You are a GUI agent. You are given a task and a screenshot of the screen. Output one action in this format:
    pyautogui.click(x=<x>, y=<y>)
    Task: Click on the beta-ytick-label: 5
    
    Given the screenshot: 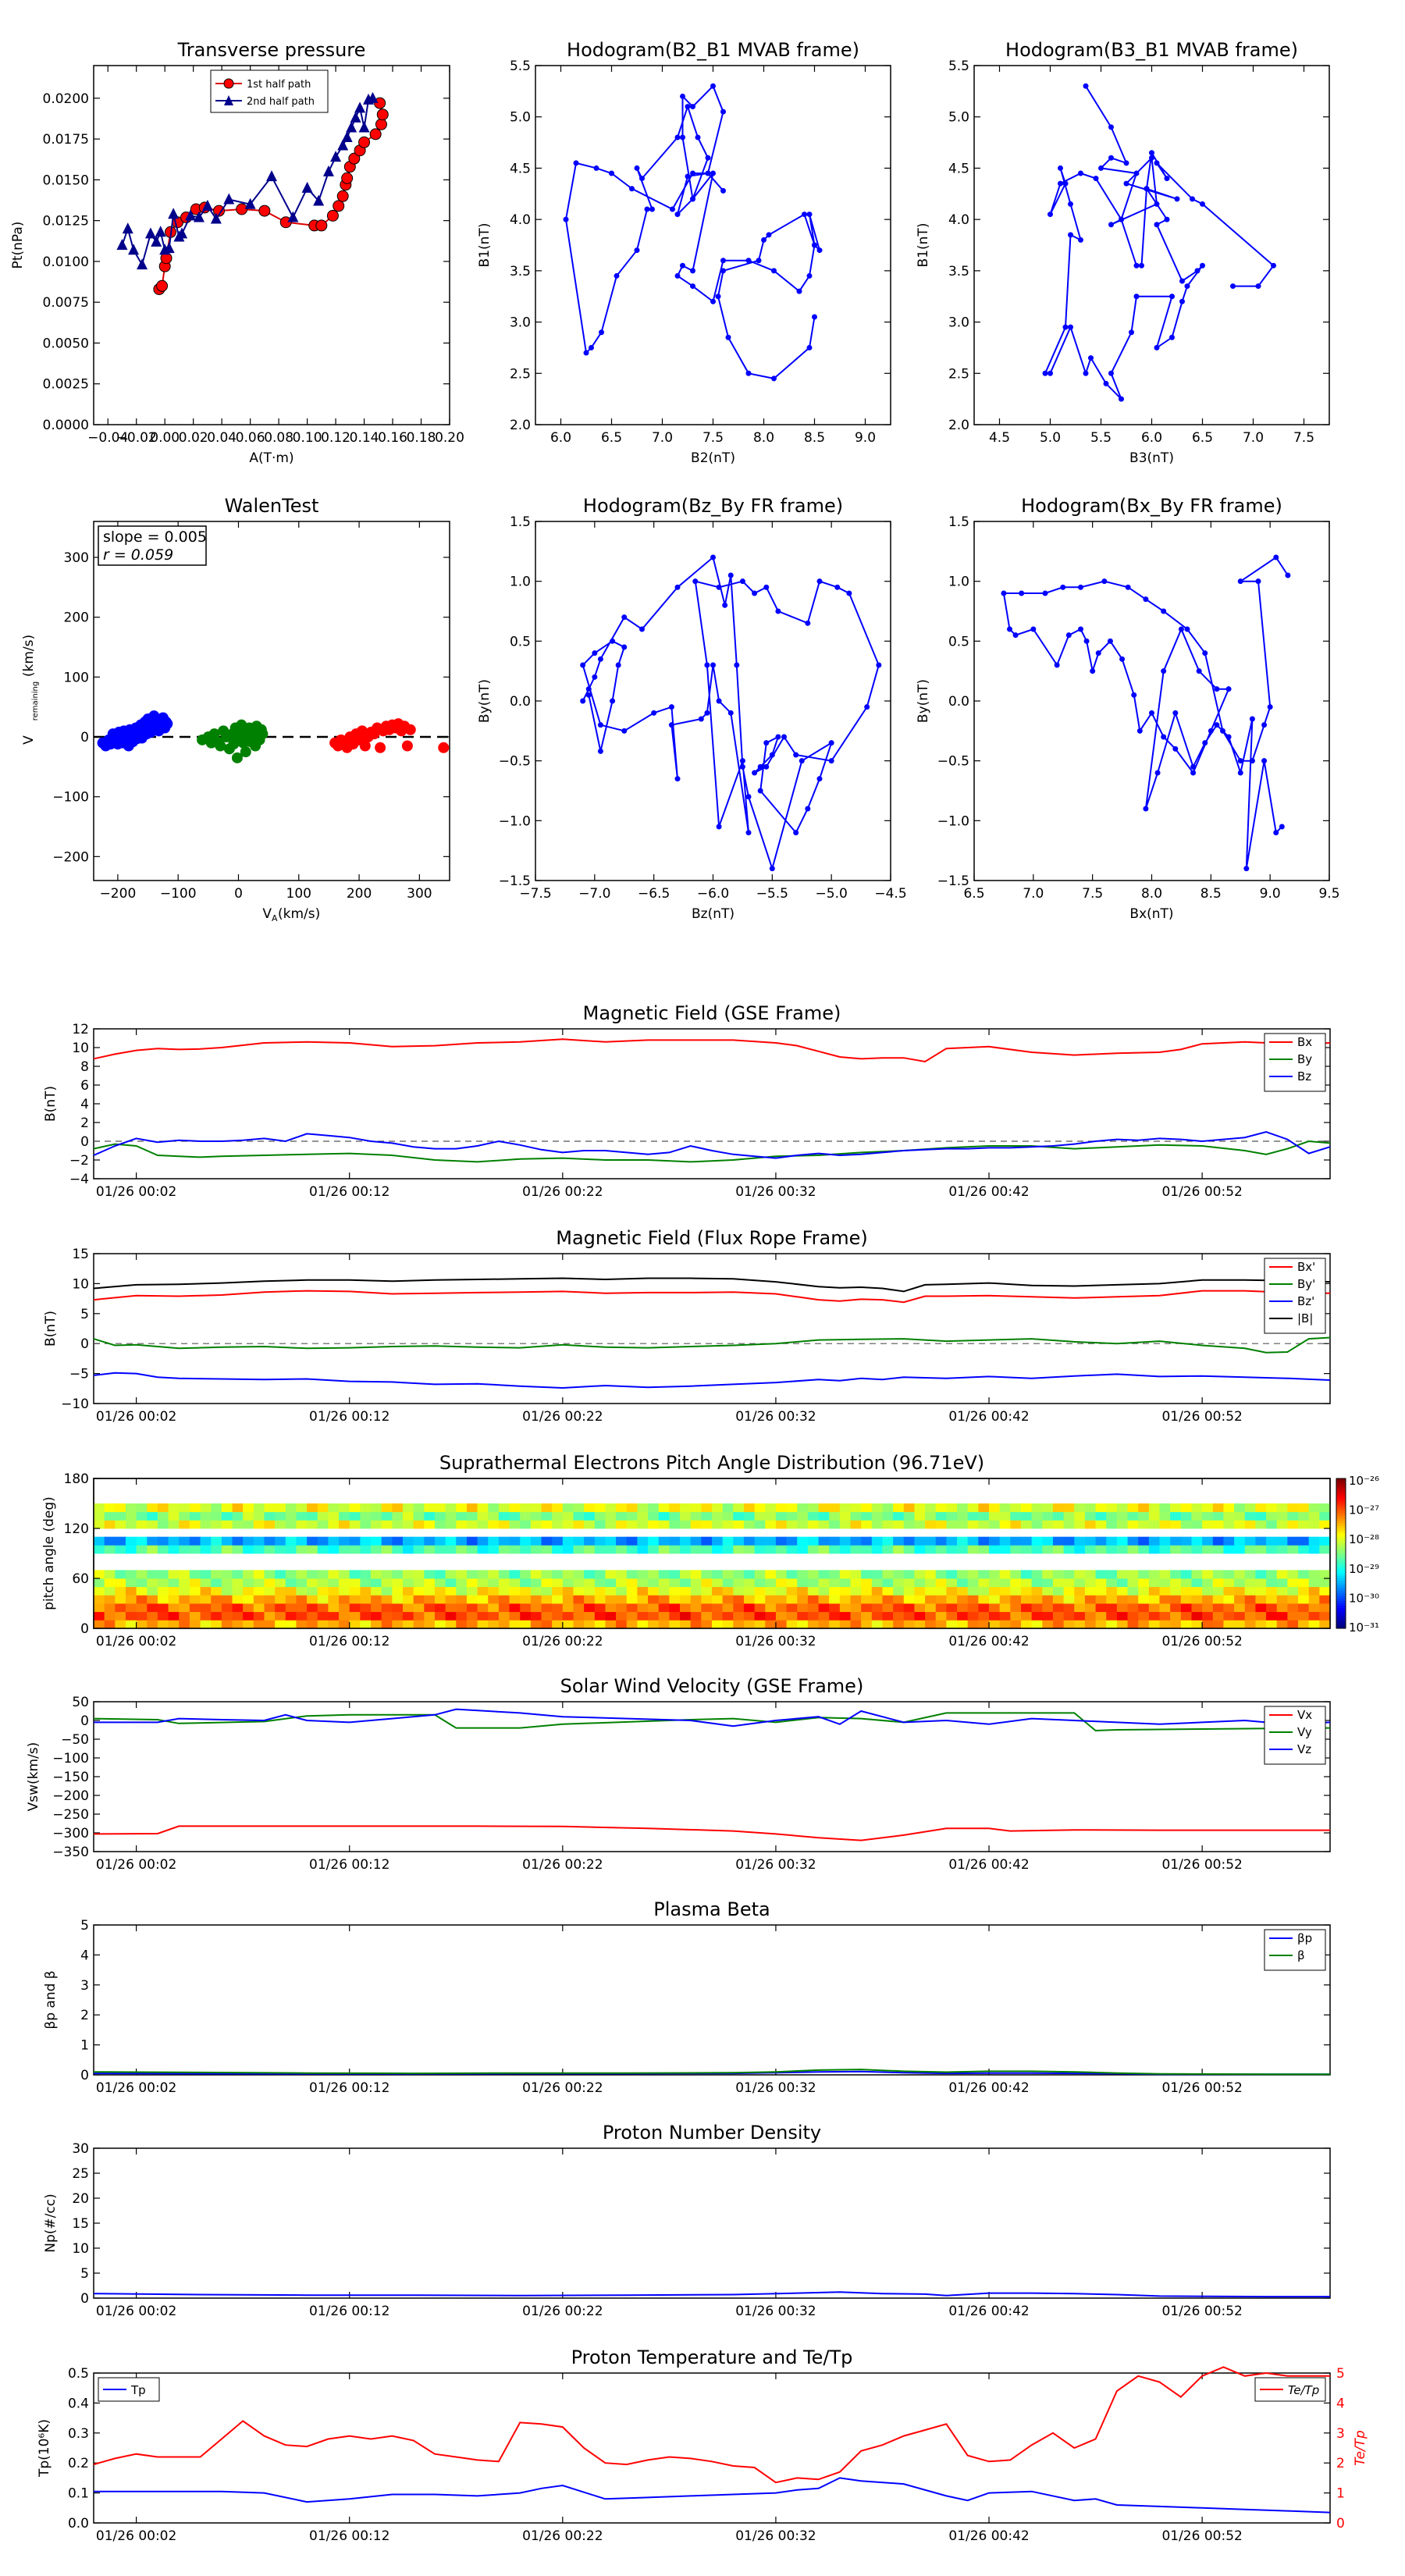 What is the action you would take?
    pyautogui.click(x=85, y=1926)
    